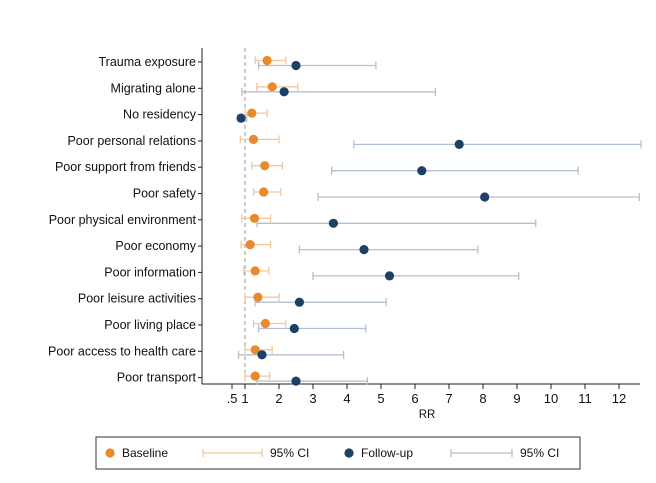  I want to click on x-tick-label: 7, so click(448, 398).